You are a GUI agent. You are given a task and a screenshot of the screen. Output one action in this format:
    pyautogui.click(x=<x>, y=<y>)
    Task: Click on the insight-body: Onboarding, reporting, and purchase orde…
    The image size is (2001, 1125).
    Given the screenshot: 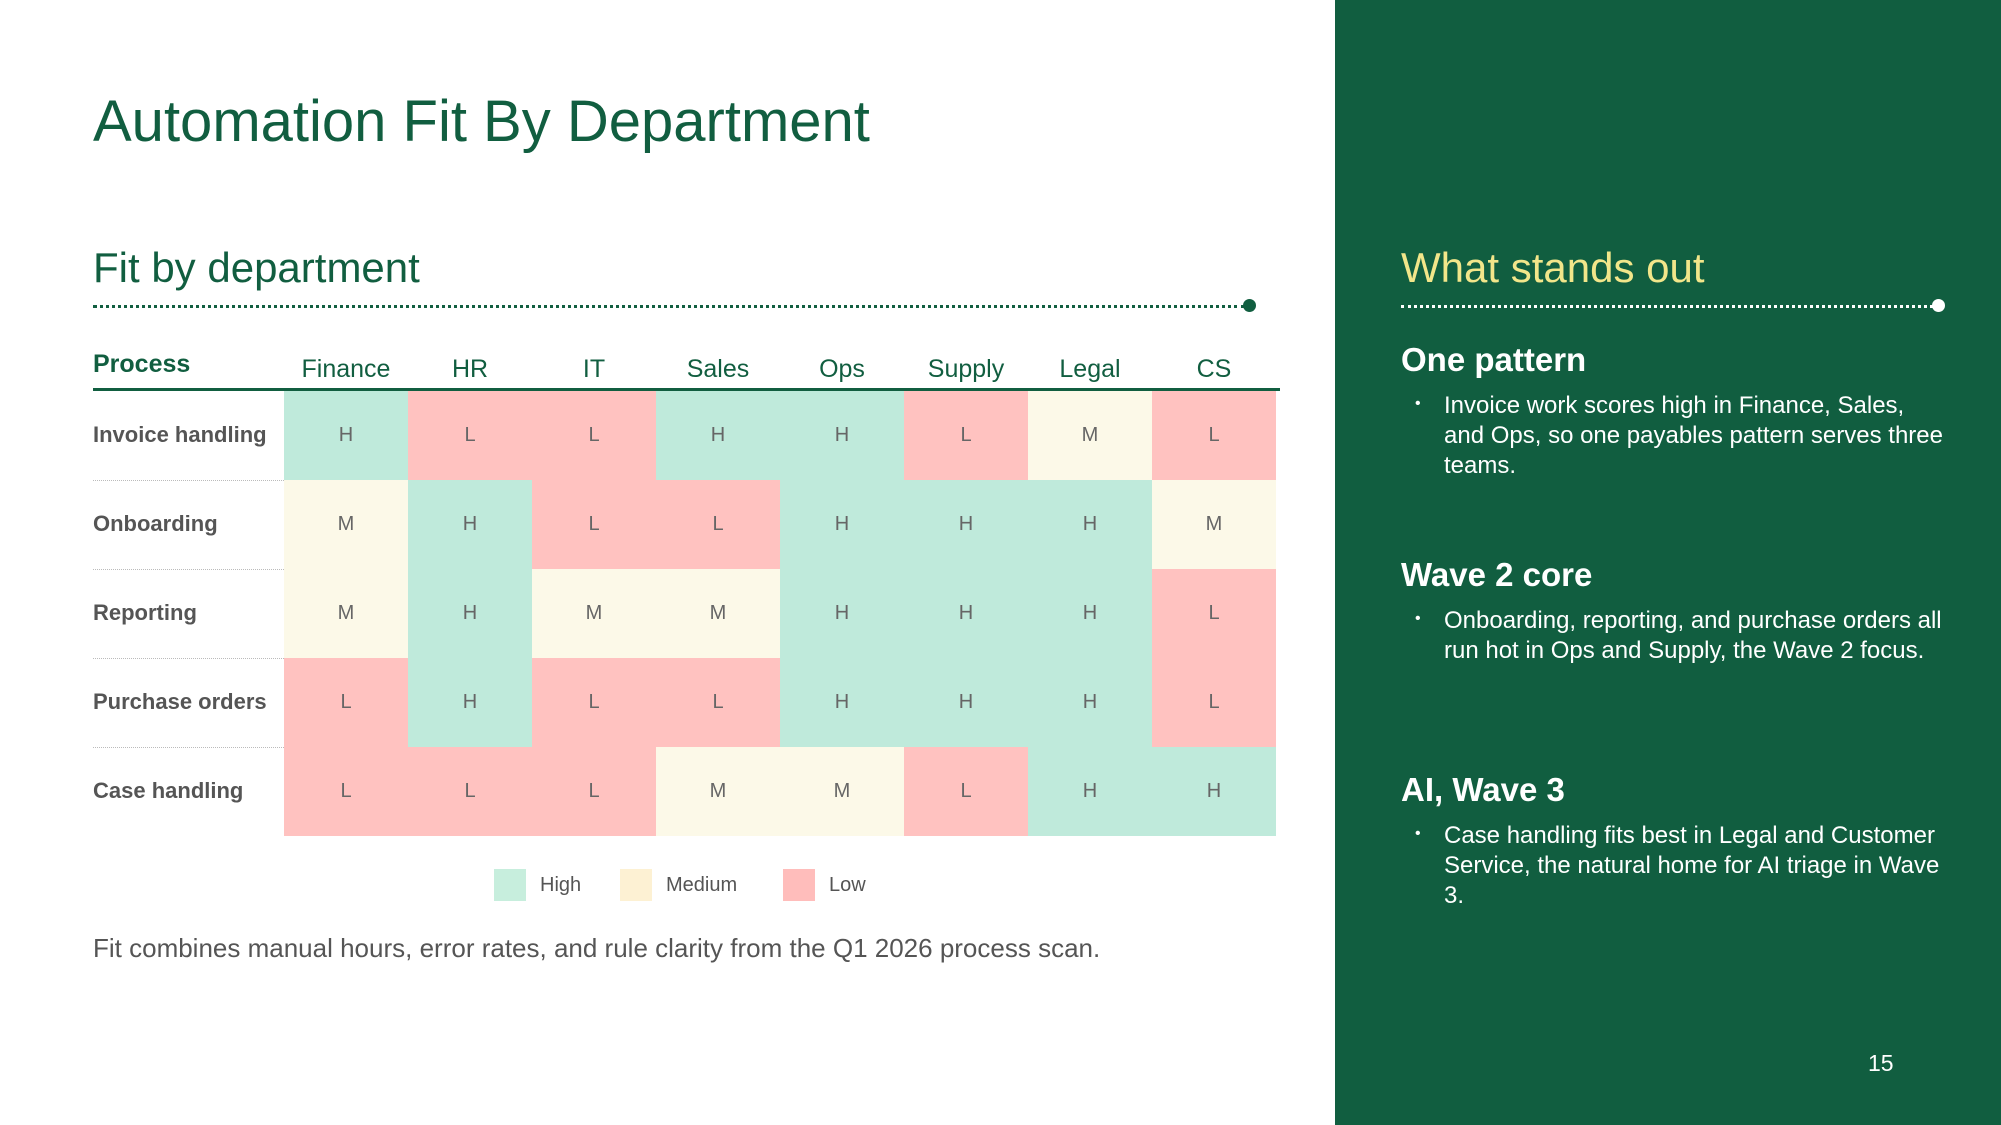 What is the action you would take?
    pyautogui.click(x=1693, y=635)
    